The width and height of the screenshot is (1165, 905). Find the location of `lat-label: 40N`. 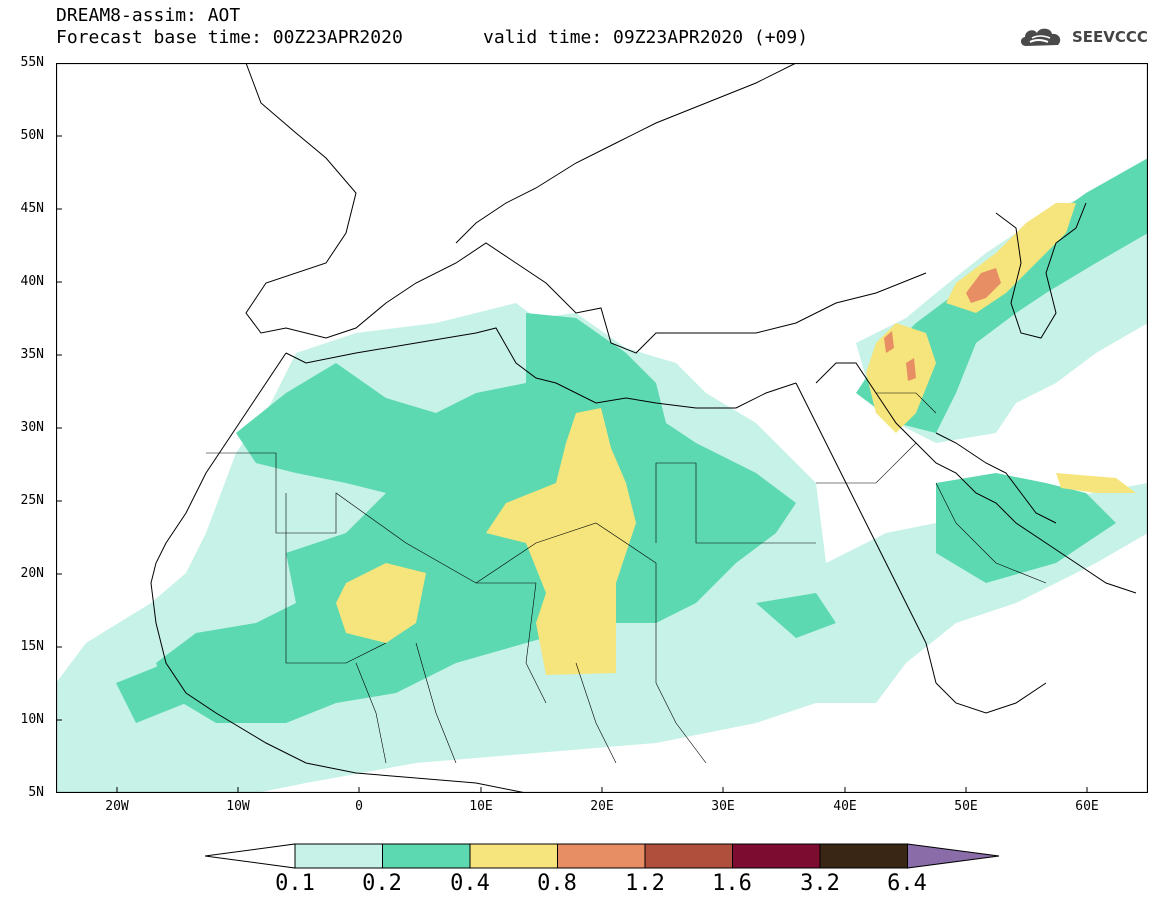

lat-label: 40N is located at coordinates (32, 281).